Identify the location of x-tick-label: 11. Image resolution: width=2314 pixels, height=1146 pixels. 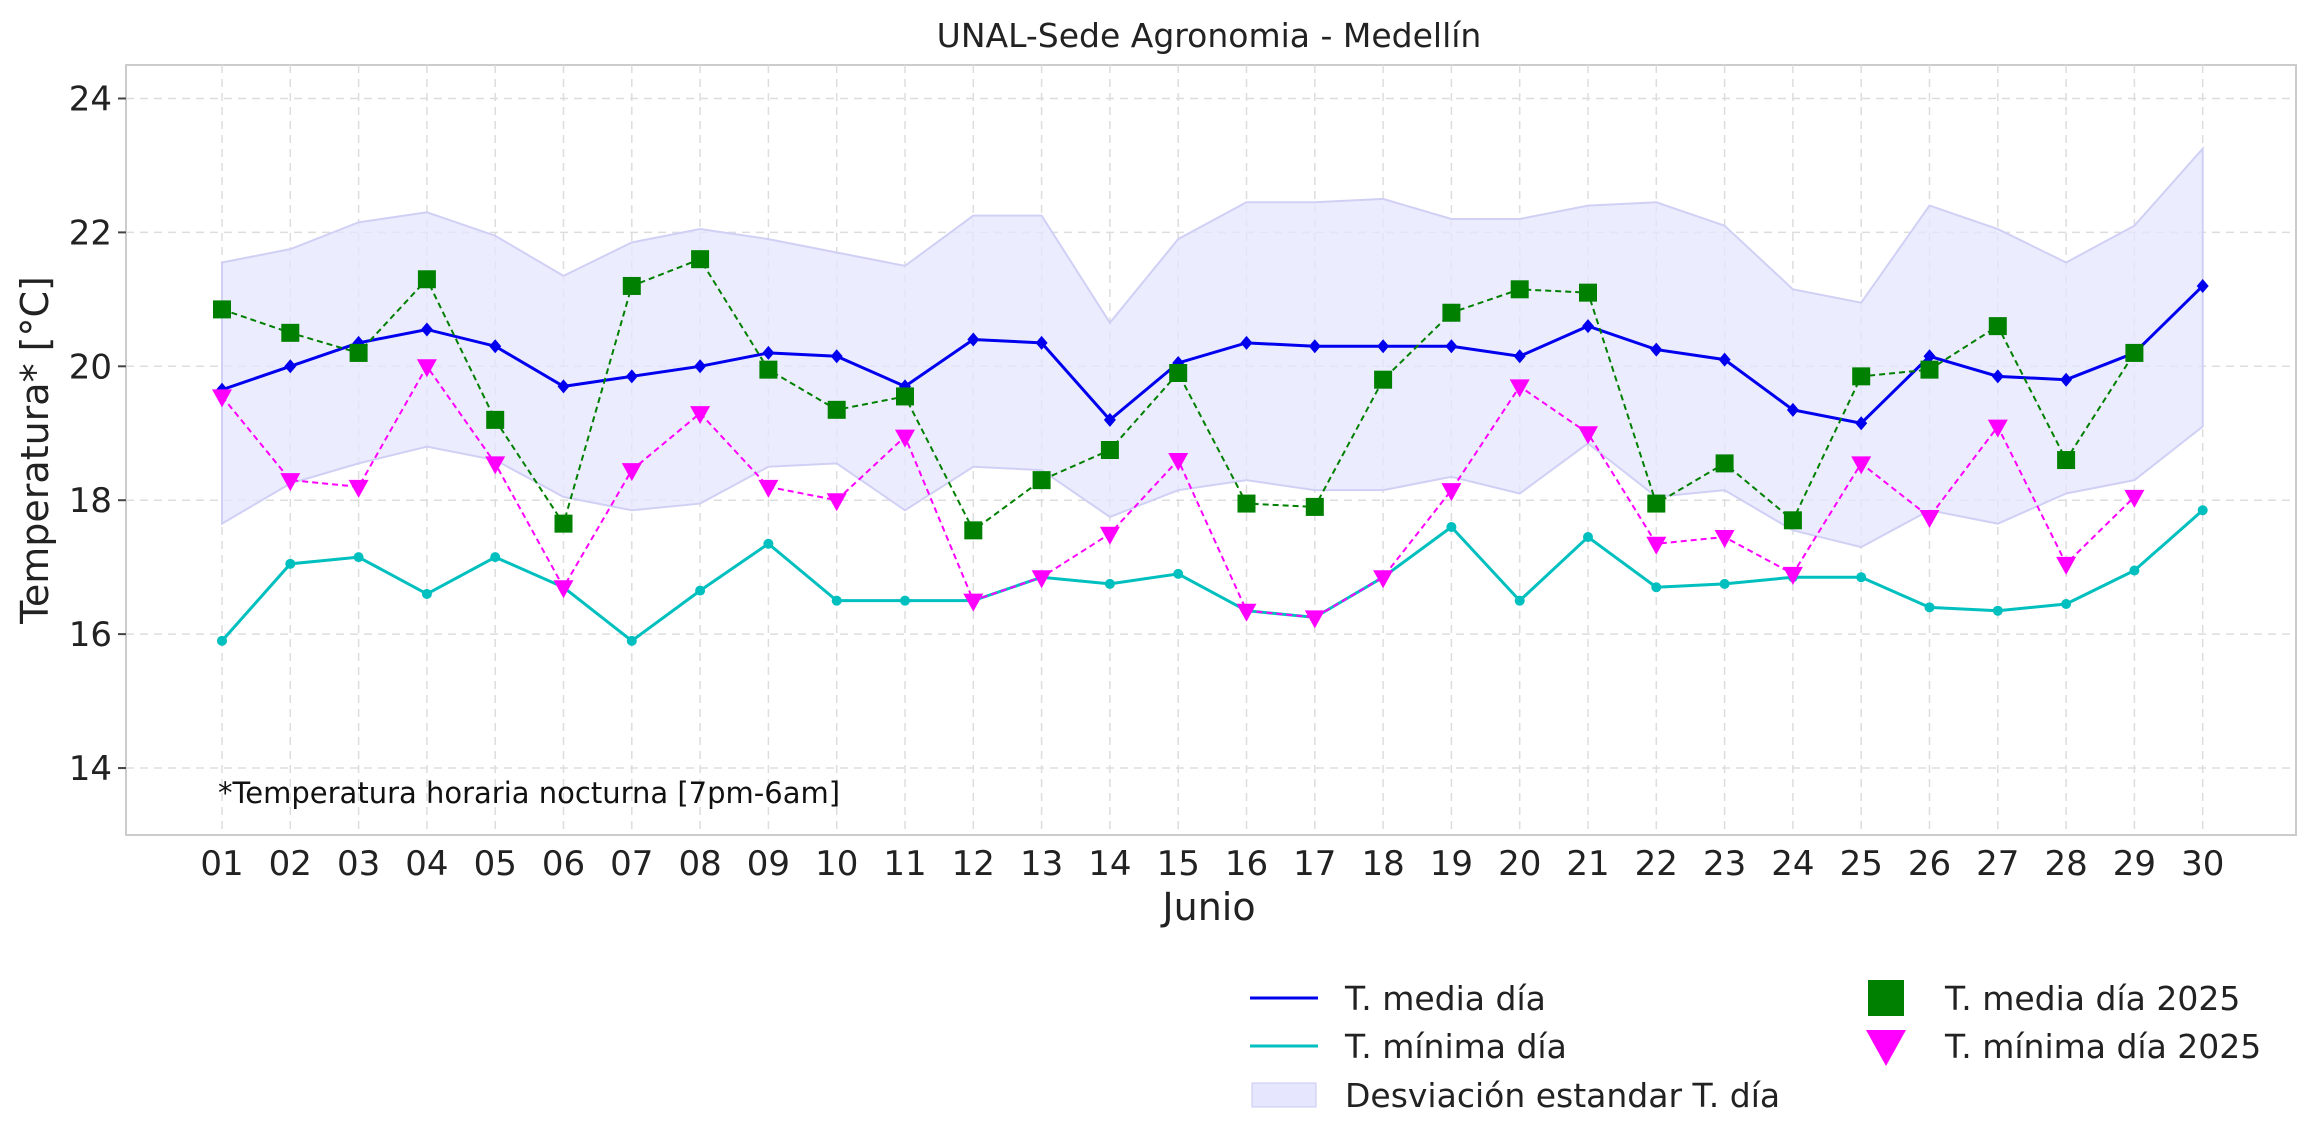
(904, 864).